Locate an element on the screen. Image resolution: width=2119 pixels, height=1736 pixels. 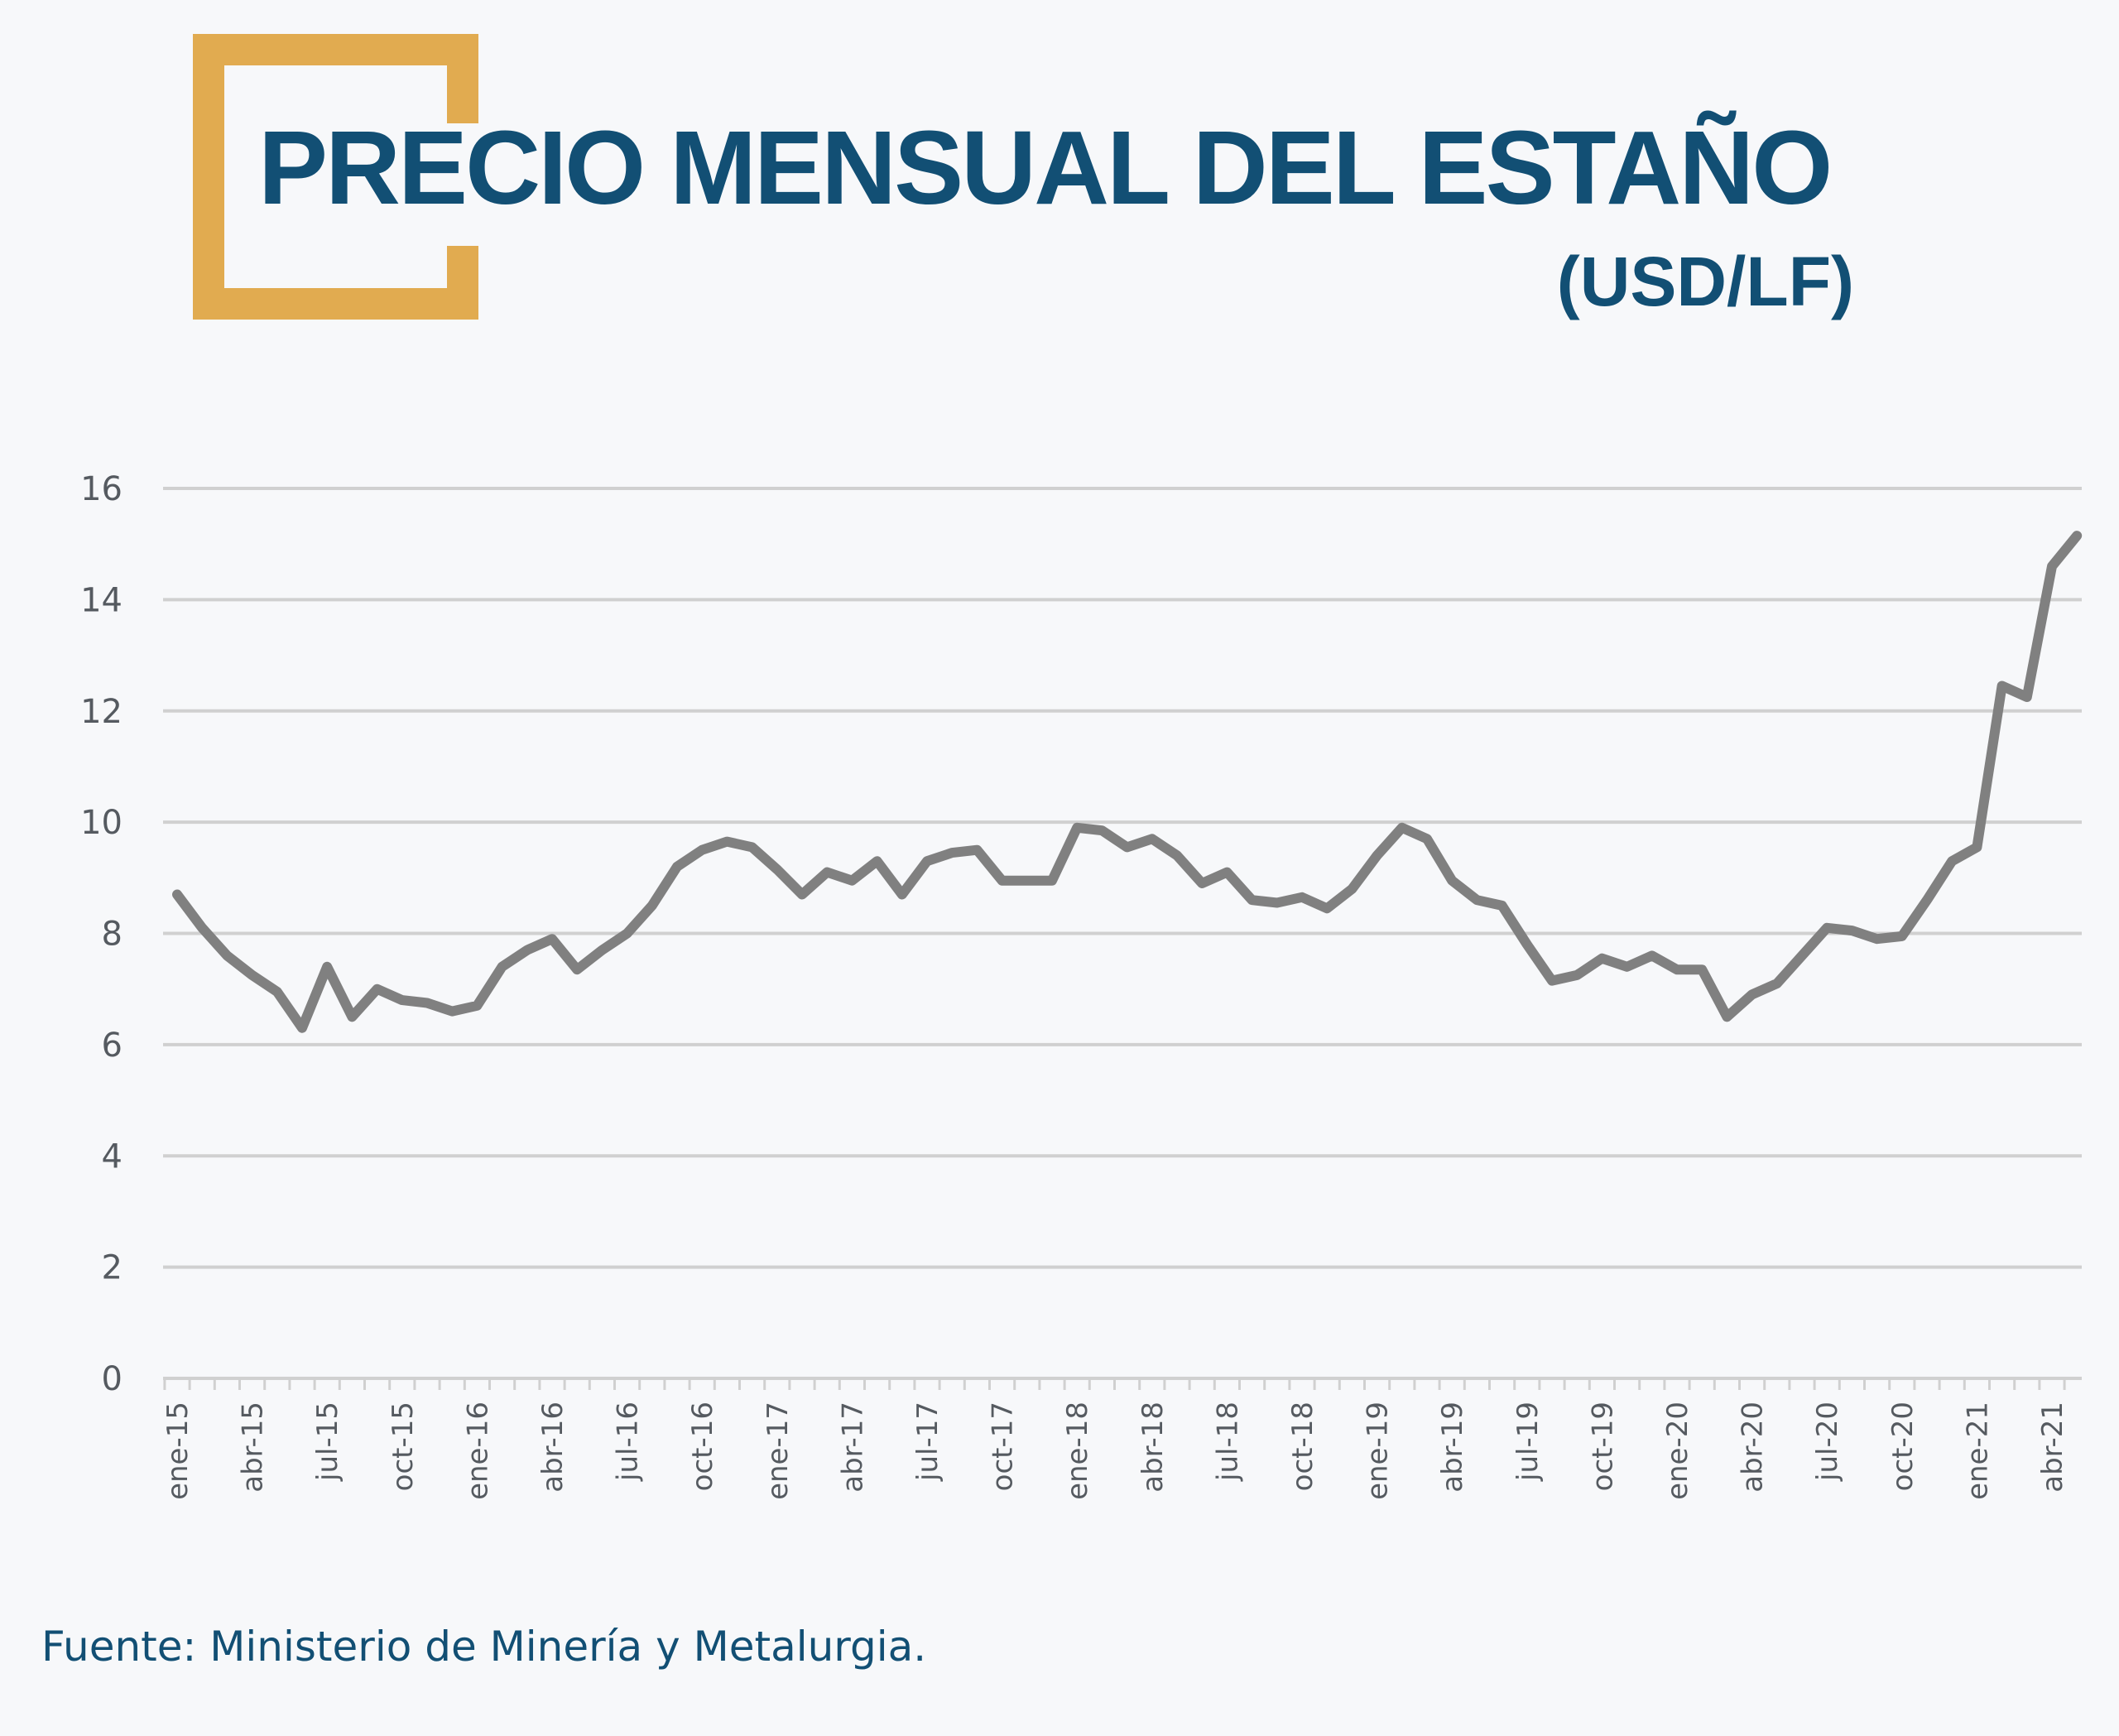
y-tick-label: 0 is located at coordinates (112, 1379).